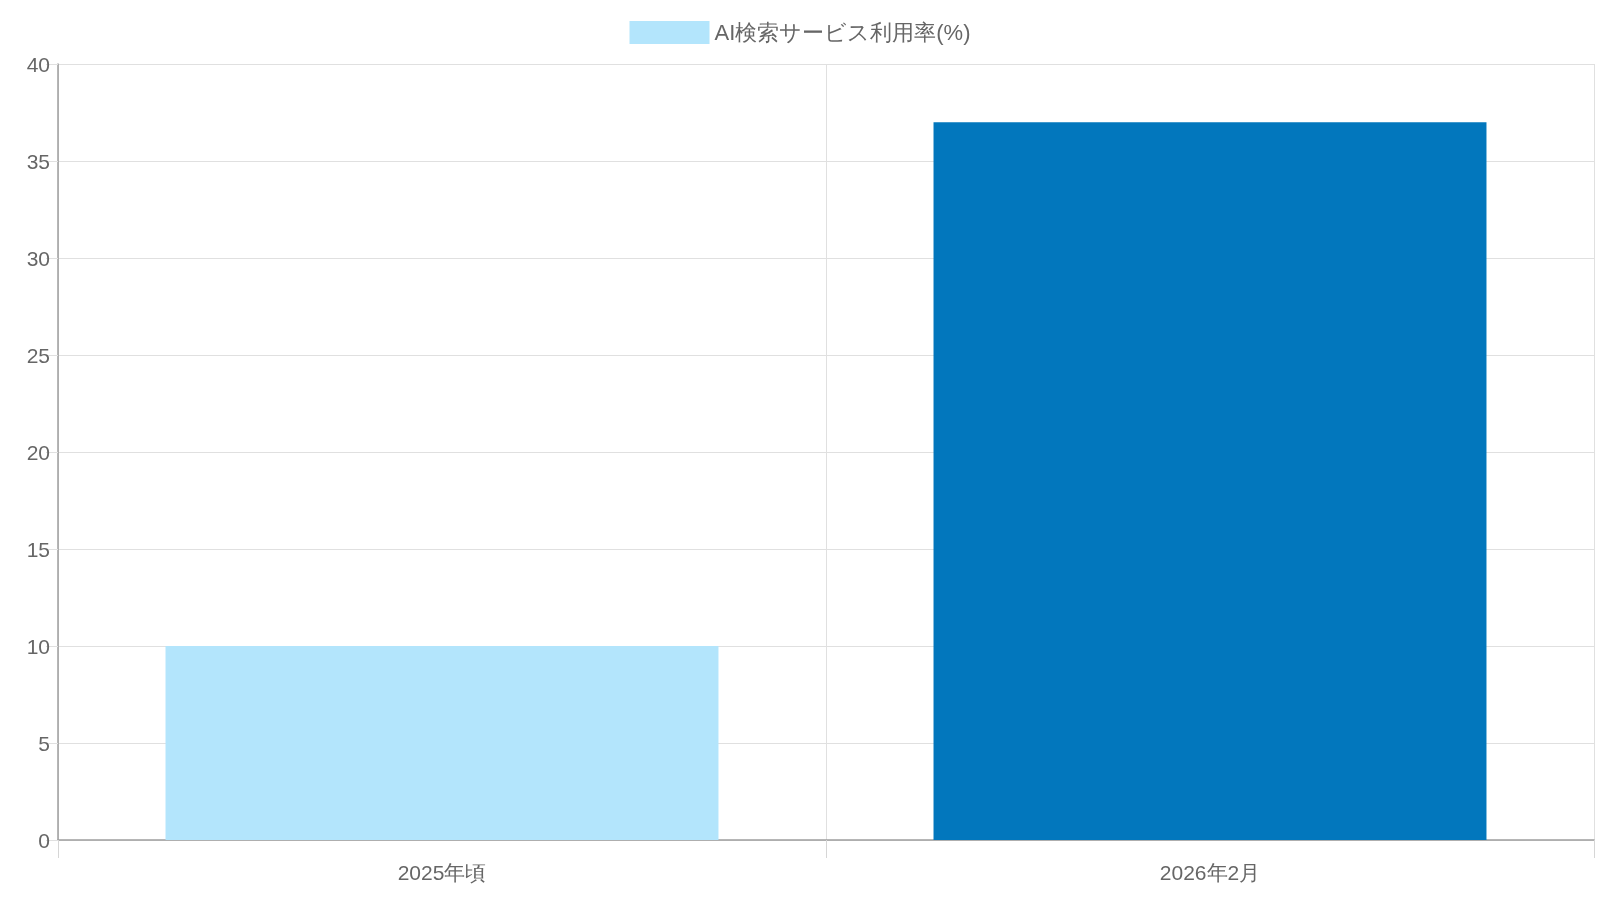 This screenshot has height=900, width=1600. Describe the element at coordinates (442, 872) in the screenshot. I see `x-tick-label: 2025年頃` at that location.